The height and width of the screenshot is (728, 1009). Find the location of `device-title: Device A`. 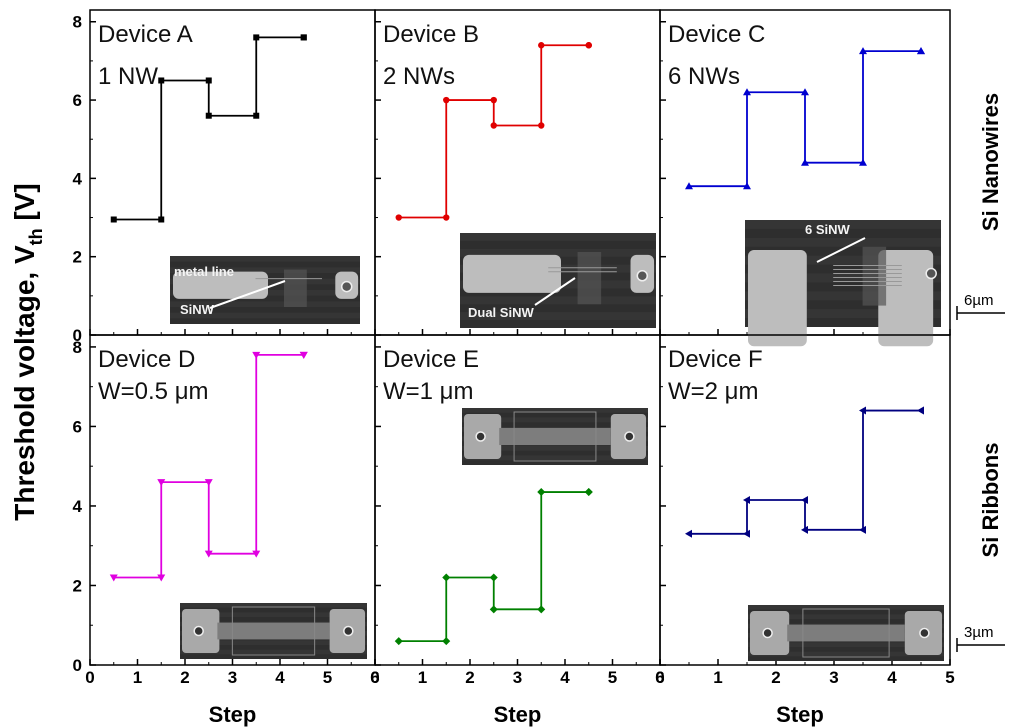

device-title: Device A is located at coordinates (145, 34).